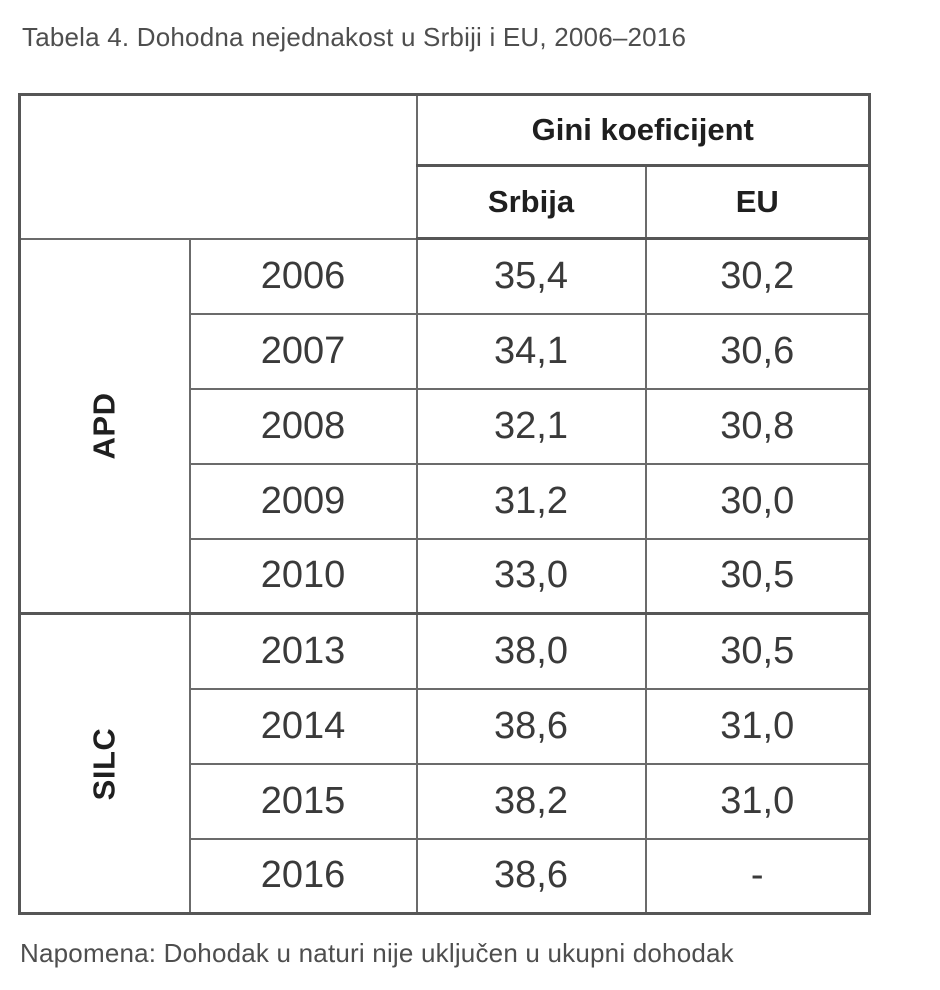  What do you see at coordinates (303, 876) in the screenshot?
I see `year-cell: 2016` at bounding box center [303, 876].